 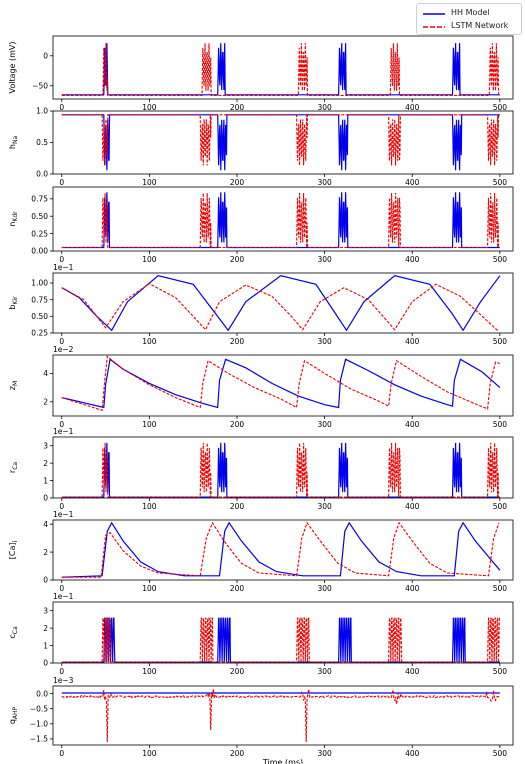 I want to click on y-tick-label: 0.75, so click(x=39, y=199).